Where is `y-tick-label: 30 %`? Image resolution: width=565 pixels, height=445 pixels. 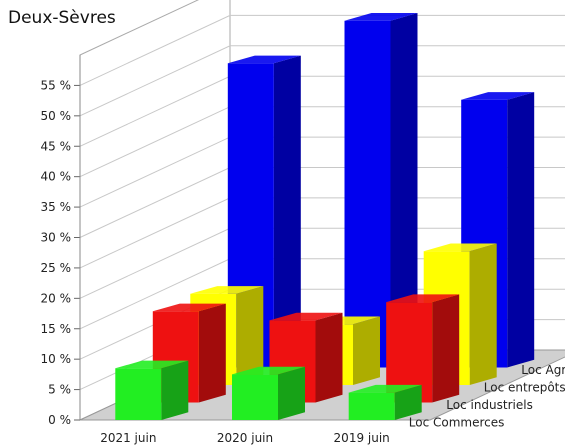 y-tick-label: 30 % is located at coordinates (56, 238).